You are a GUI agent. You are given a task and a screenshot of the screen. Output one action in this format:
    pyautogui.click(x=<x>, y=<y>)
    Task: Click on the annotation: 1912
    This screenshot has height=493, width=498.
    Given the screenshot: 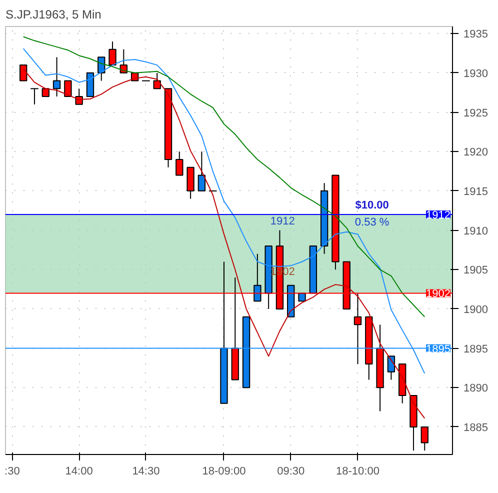 What is the action you would take?
    pyautogui.click(x=282, y=222)
    